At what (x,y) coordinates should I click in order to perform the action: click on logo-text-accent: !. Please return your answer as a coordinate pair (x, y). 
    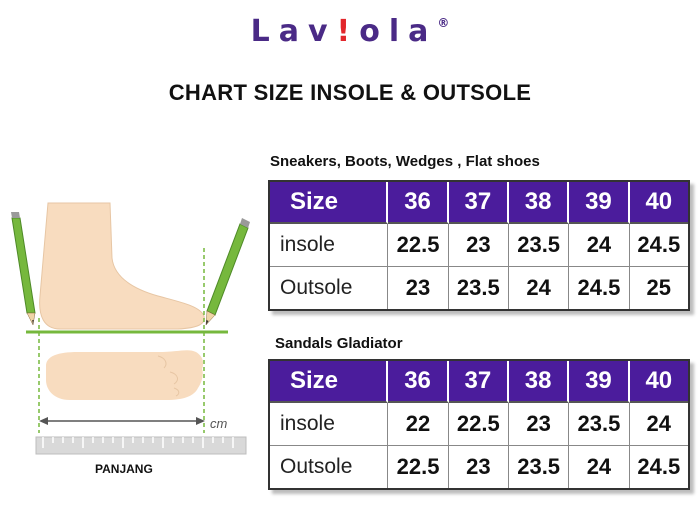
    Looking at the image, I should click on (348, 31).